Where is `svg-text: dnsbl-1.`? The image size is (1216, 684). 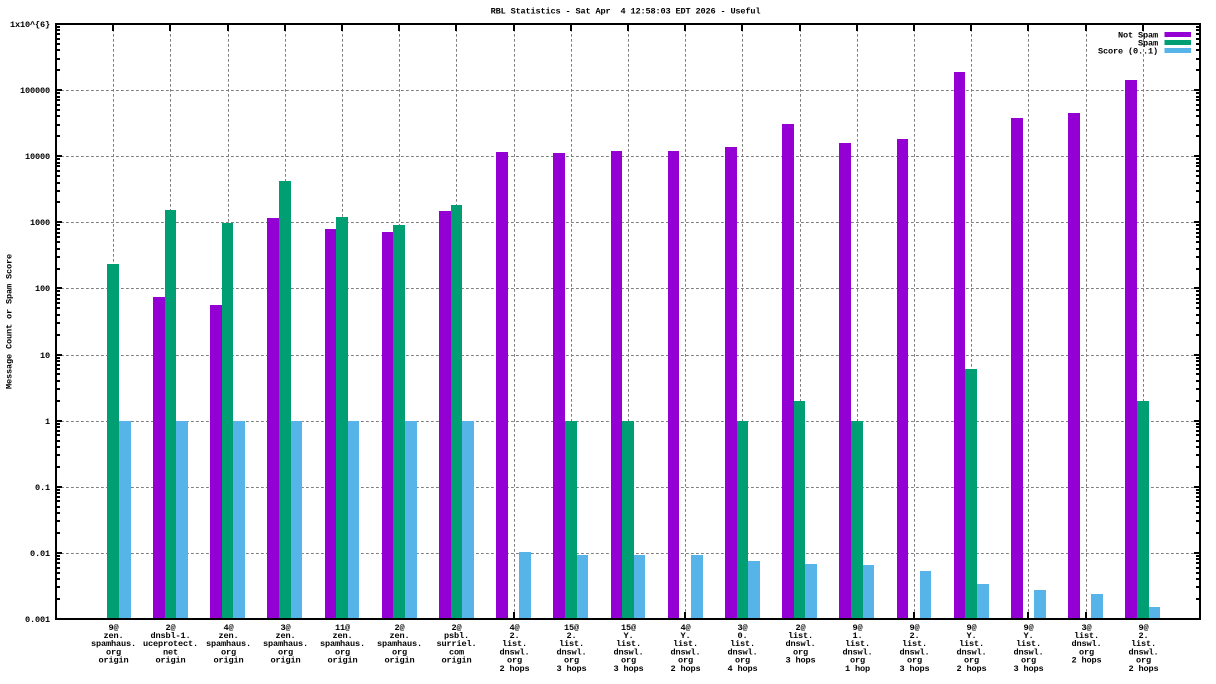 svg-text: dnsbl-1. is located at coordinates (171, 636).